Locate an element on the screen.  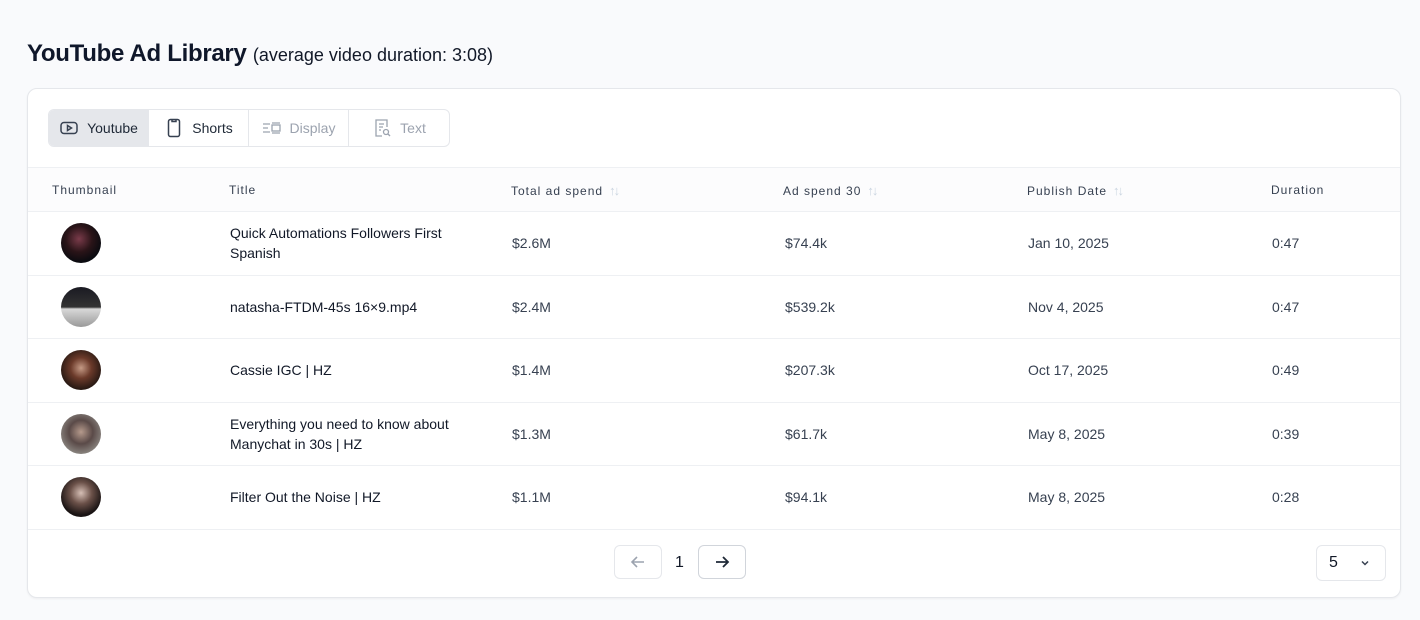
text-search-icon is located at coordinates (383, 128).